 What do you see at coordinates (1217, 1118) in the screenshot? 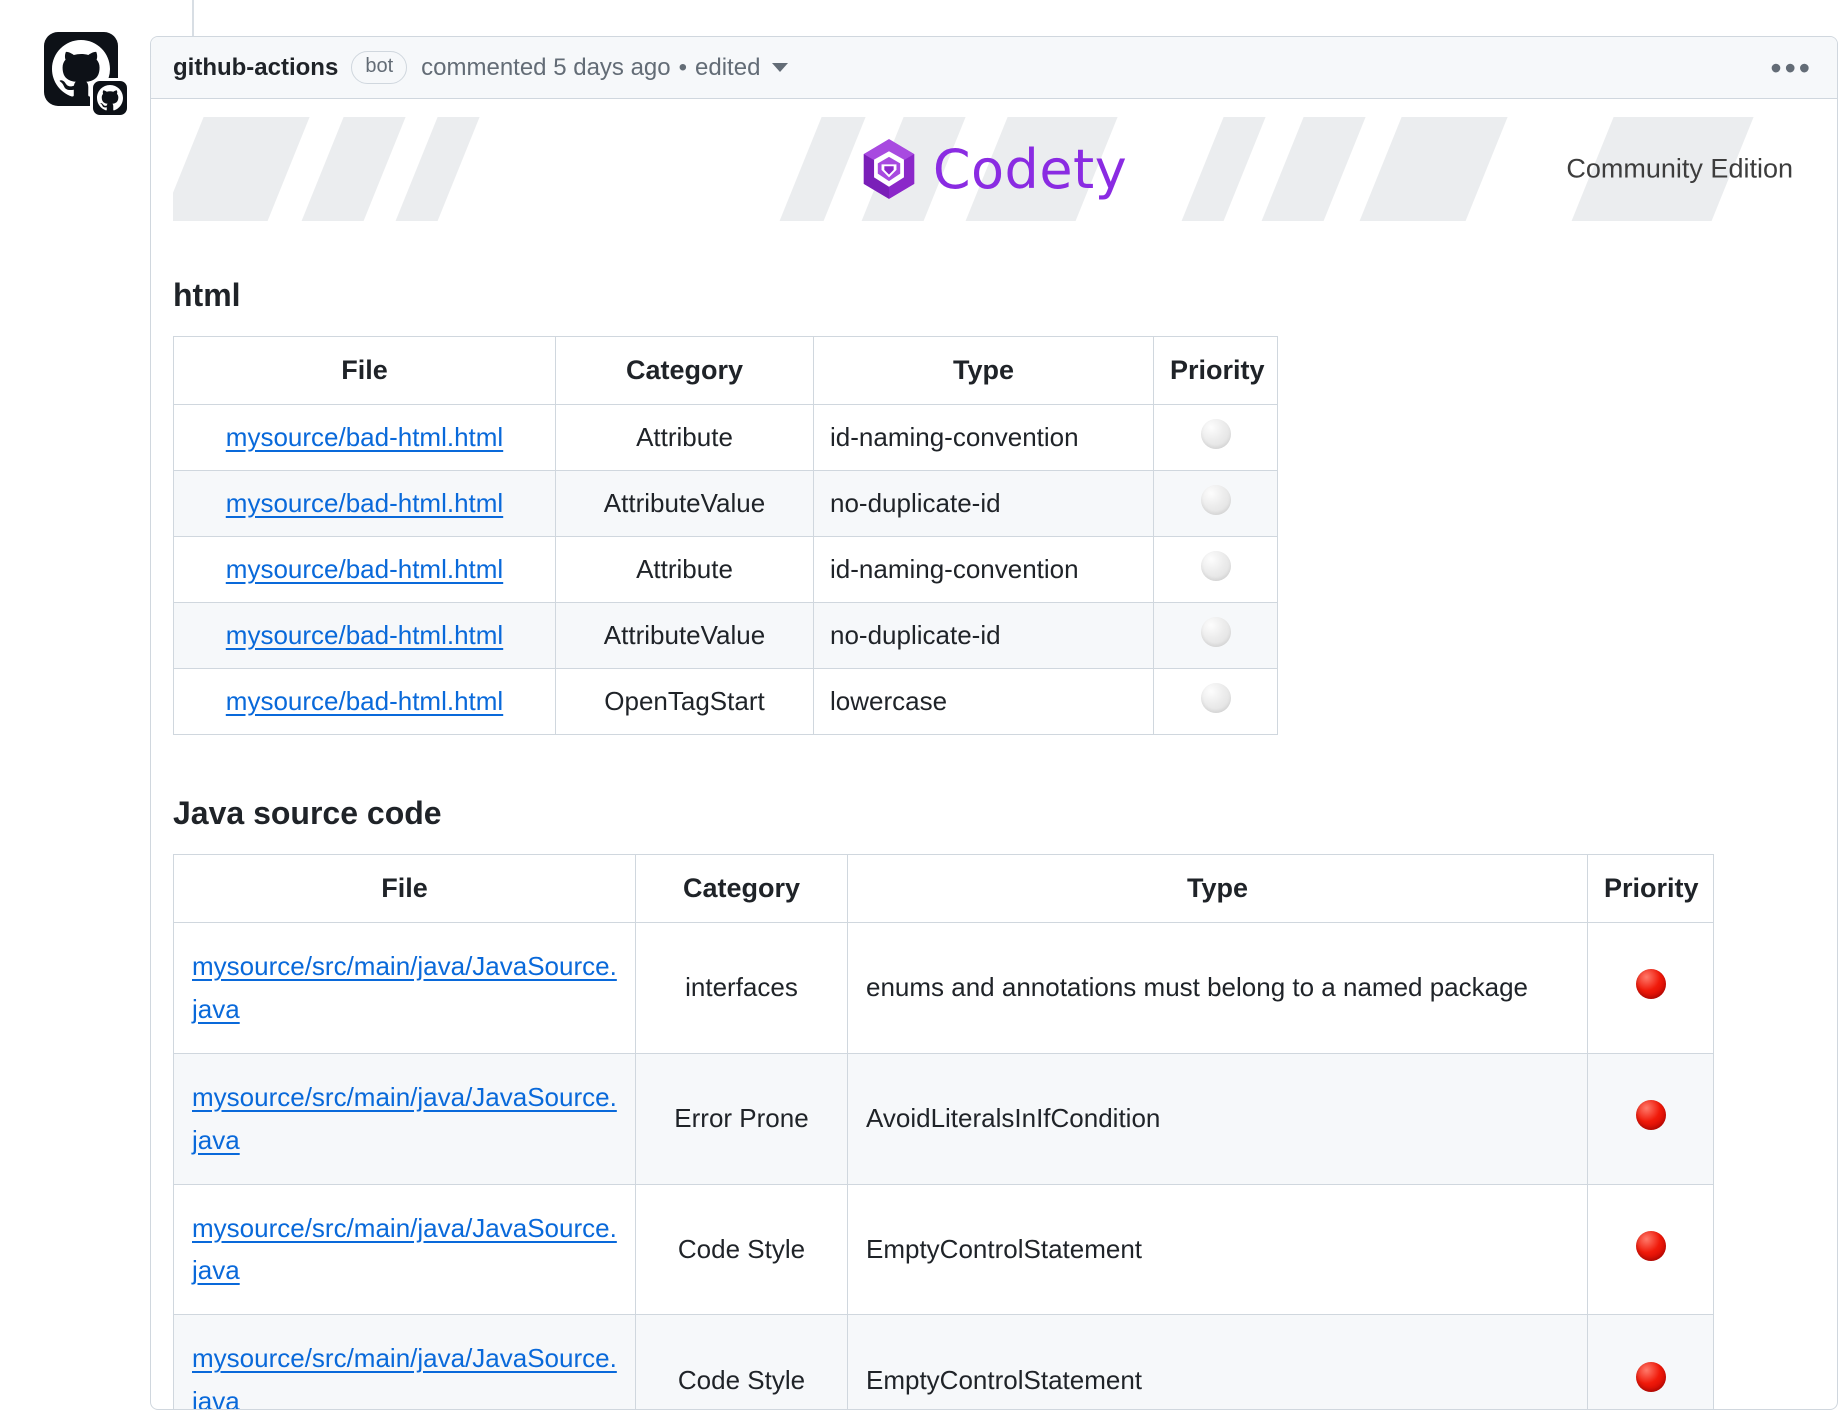
I see `cell-type: AvoidLiteralsInIfCondition` at bounding box center [1217, 1118].